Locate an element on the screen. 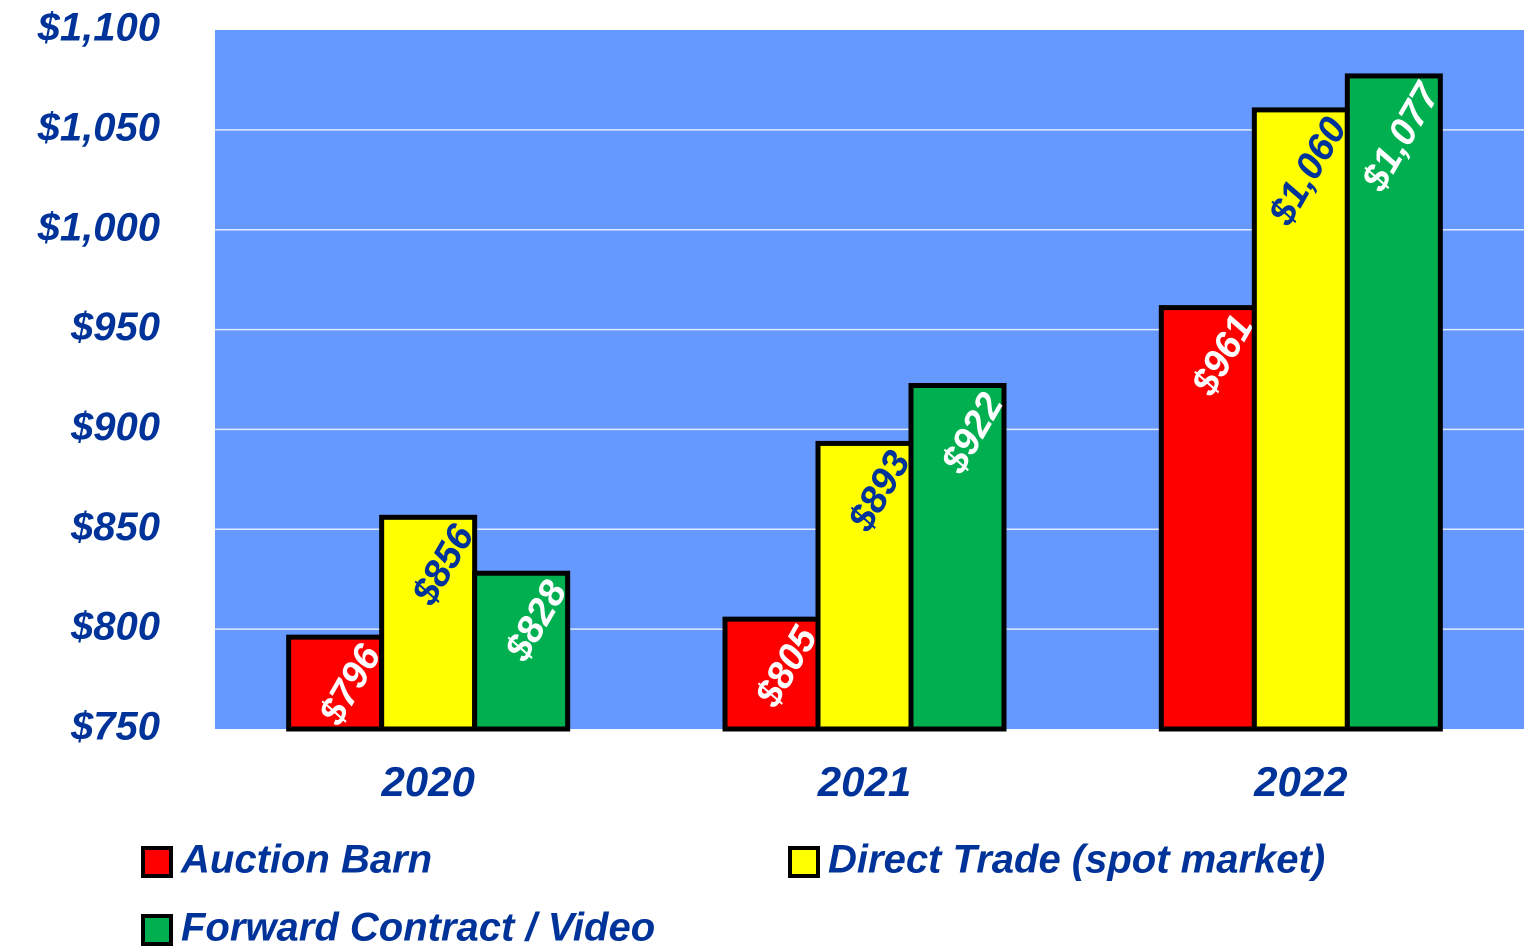 Image resolution: width=1524 pixels, height=951 pixels. y-tick-label: $950 is located at coordinates (115, 327).